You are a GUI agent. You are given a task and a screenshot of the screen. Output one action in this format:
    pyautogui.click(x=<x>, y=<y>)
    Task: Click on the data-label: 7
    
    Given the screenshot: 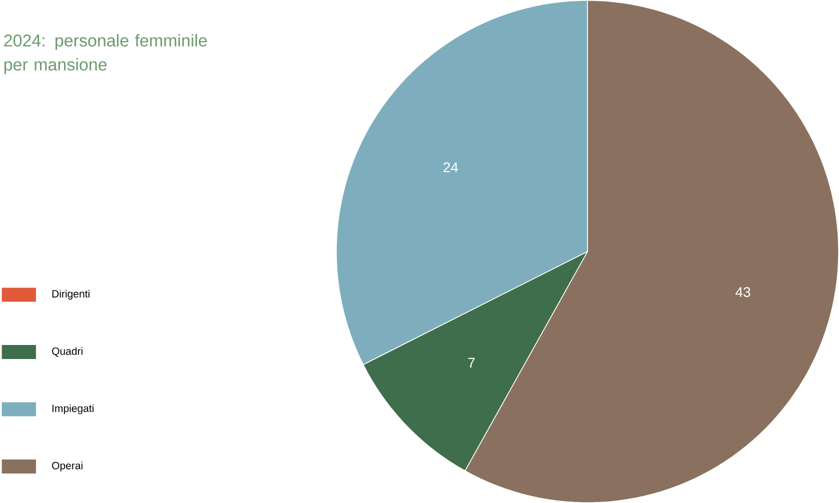 What is the action you would take?
    pyautogui.click(x=471, y=363)
    